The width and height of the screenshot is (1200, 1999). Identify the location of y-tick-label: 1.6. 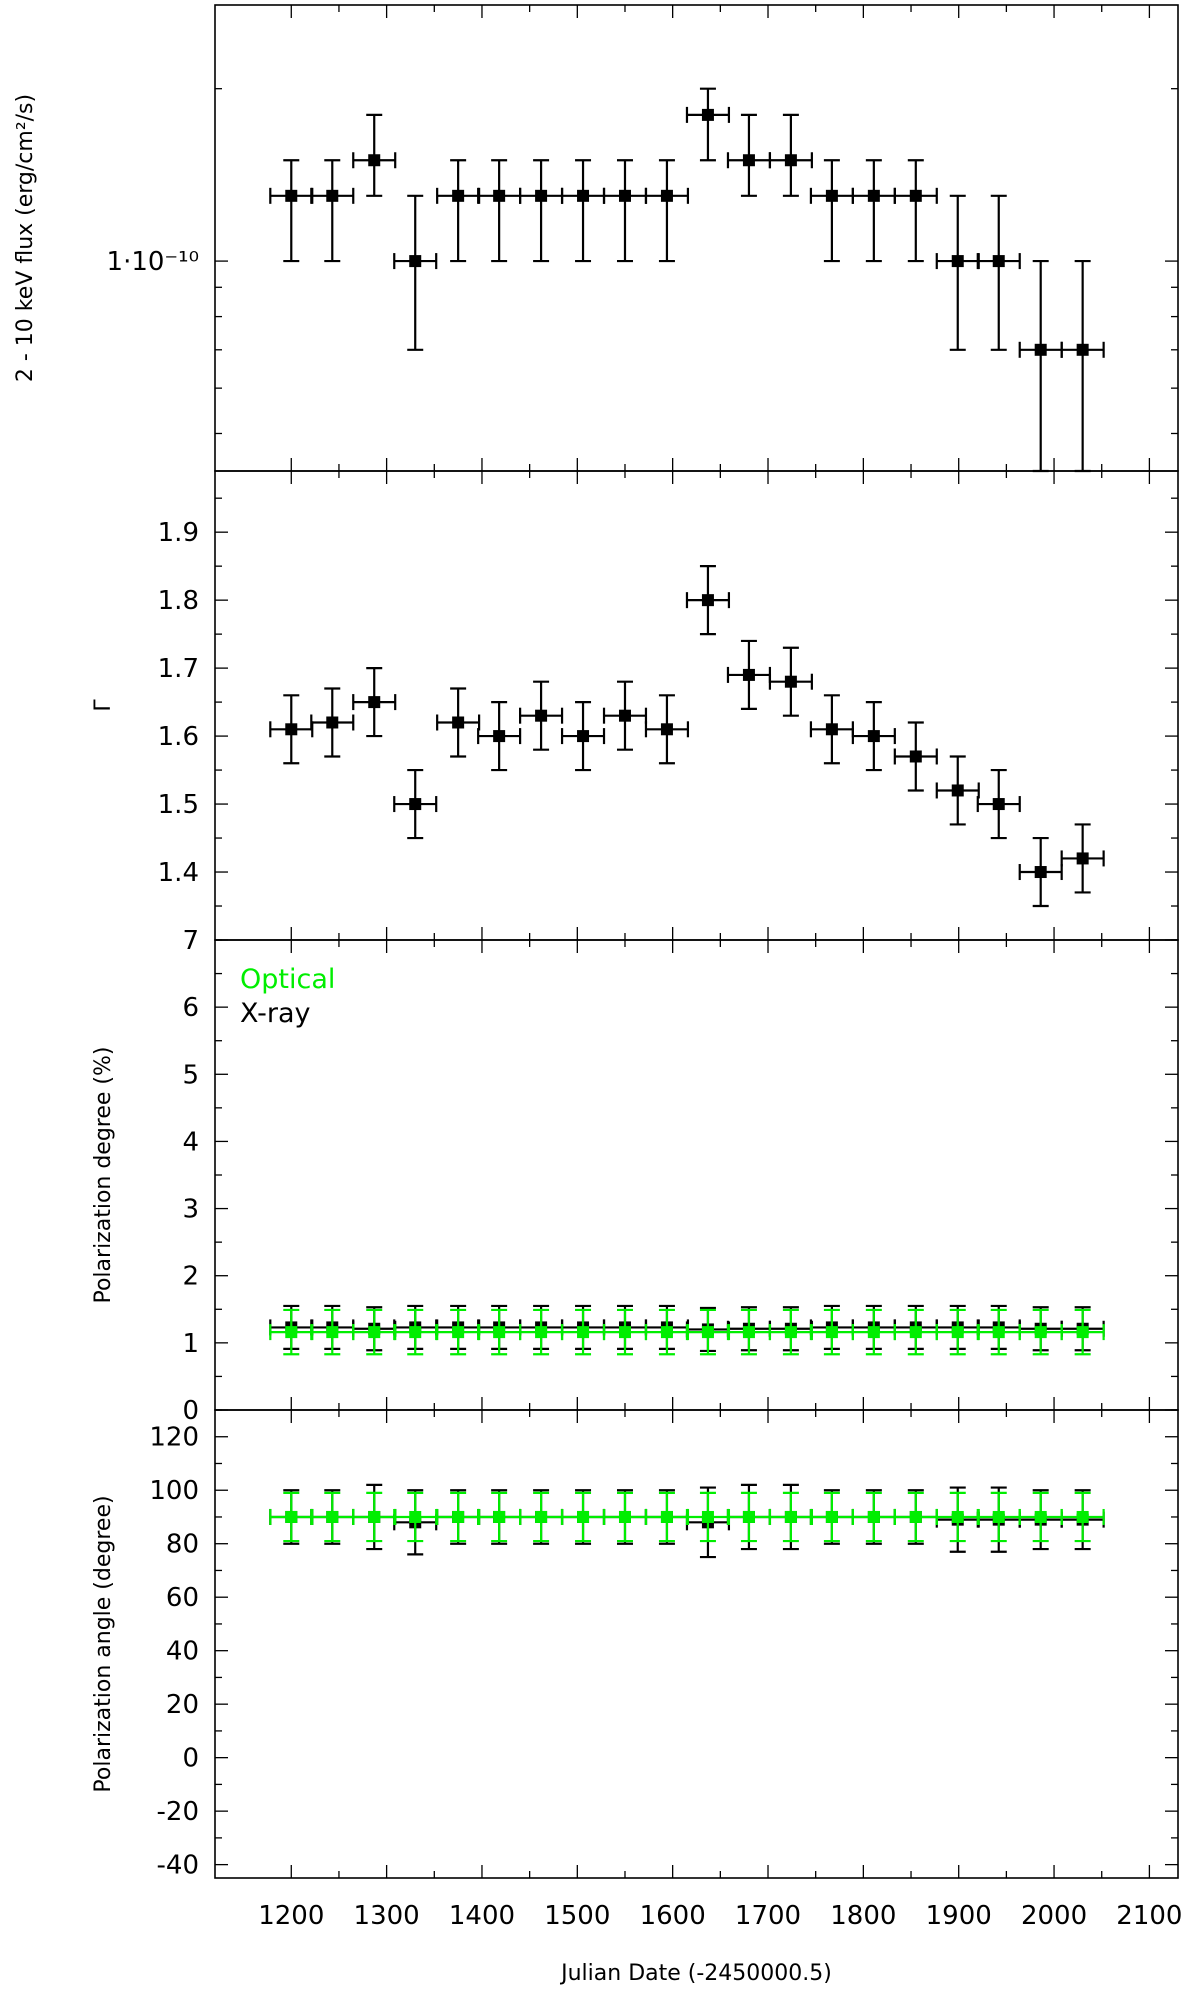
(178, 737).